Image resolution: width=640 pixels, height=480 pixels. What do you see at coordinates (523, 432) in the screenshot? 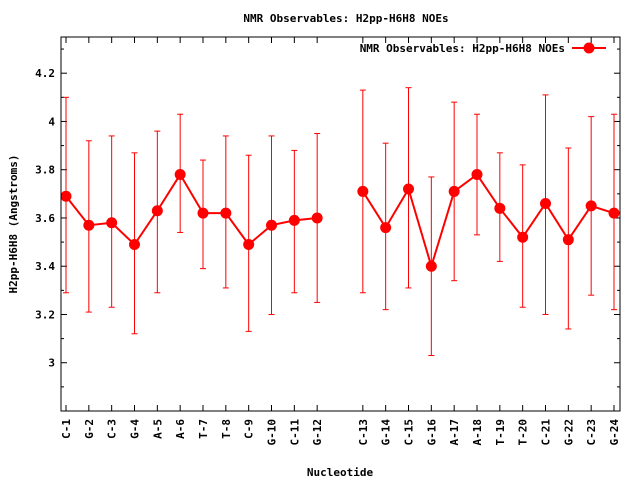
I see `x-tick-label: T-20` at bounding box center [523, 432].